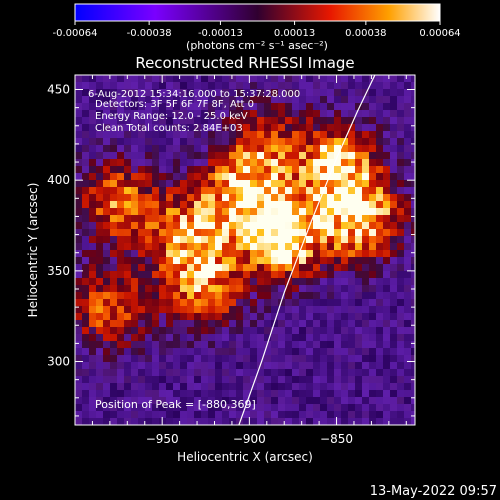  What do you see at coordinates (58, 362) in the screenshot?
I see `y-tick-label: 300` at bounding box center [58, 362].